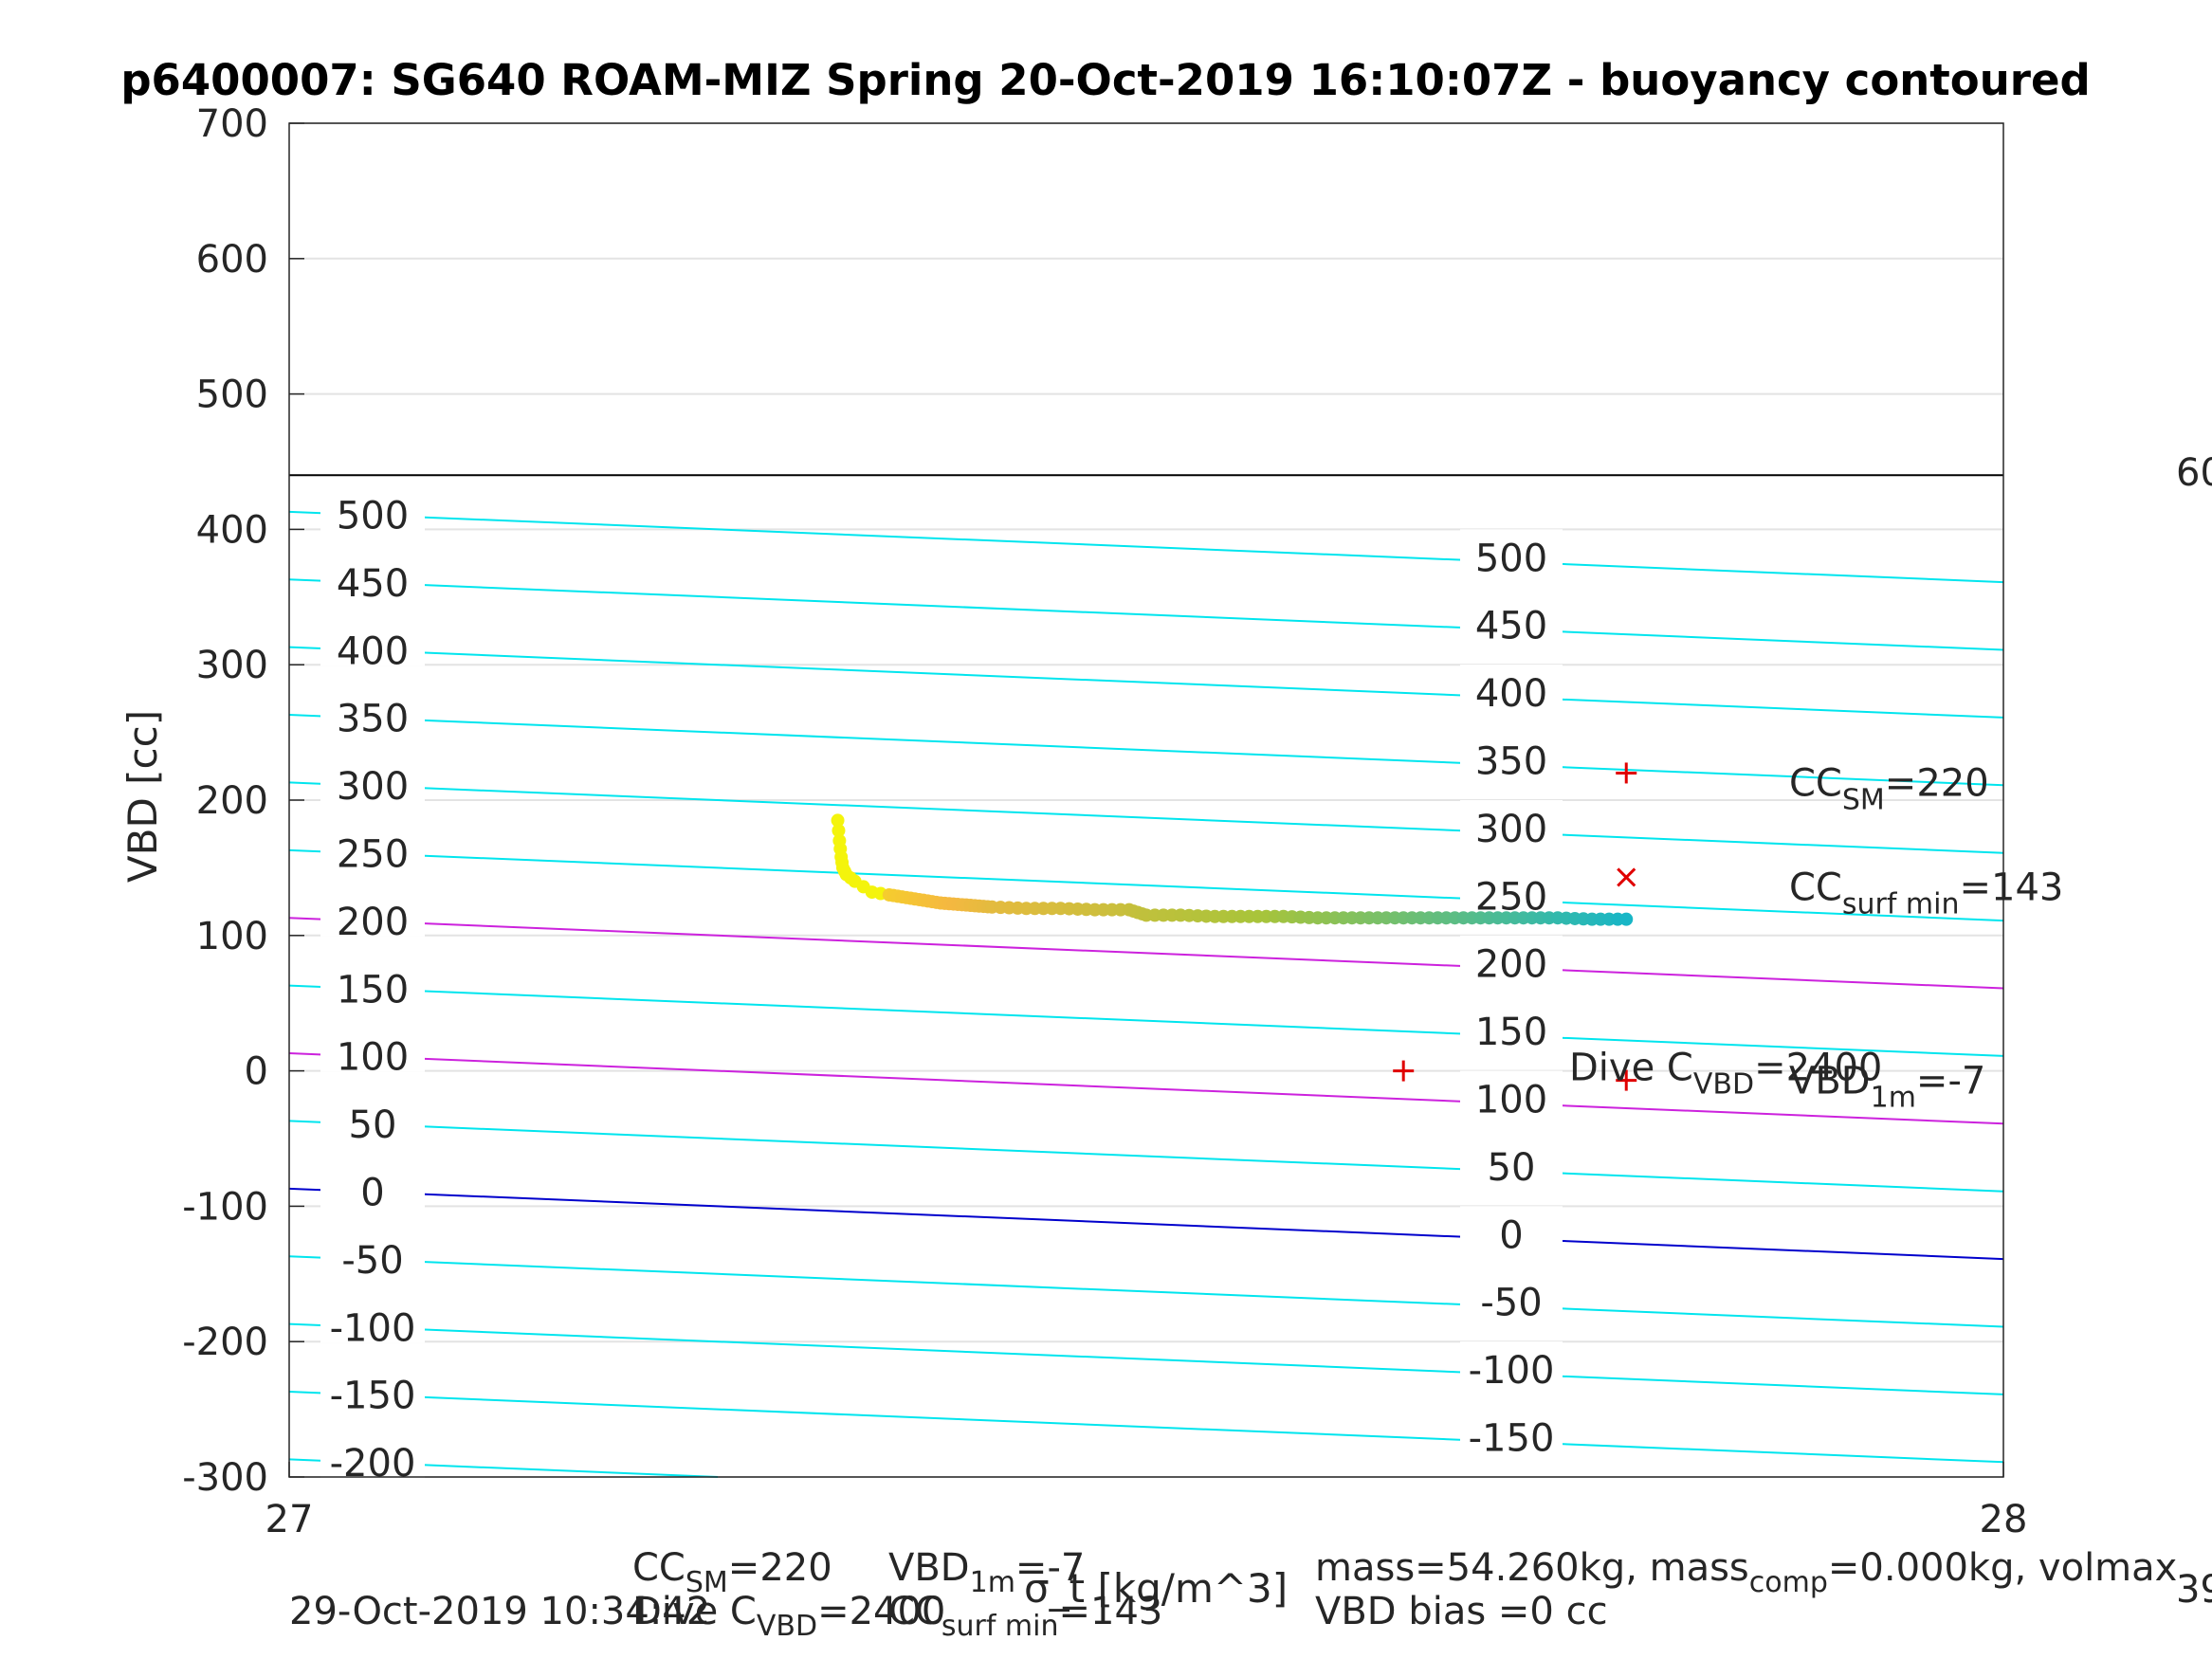 This screenshot has width=2212, height=1659. What do you see at coordinates (373, 1058) in the screenshot?
I see `contour-label-left: 100` at bounding box center [373, 1058].